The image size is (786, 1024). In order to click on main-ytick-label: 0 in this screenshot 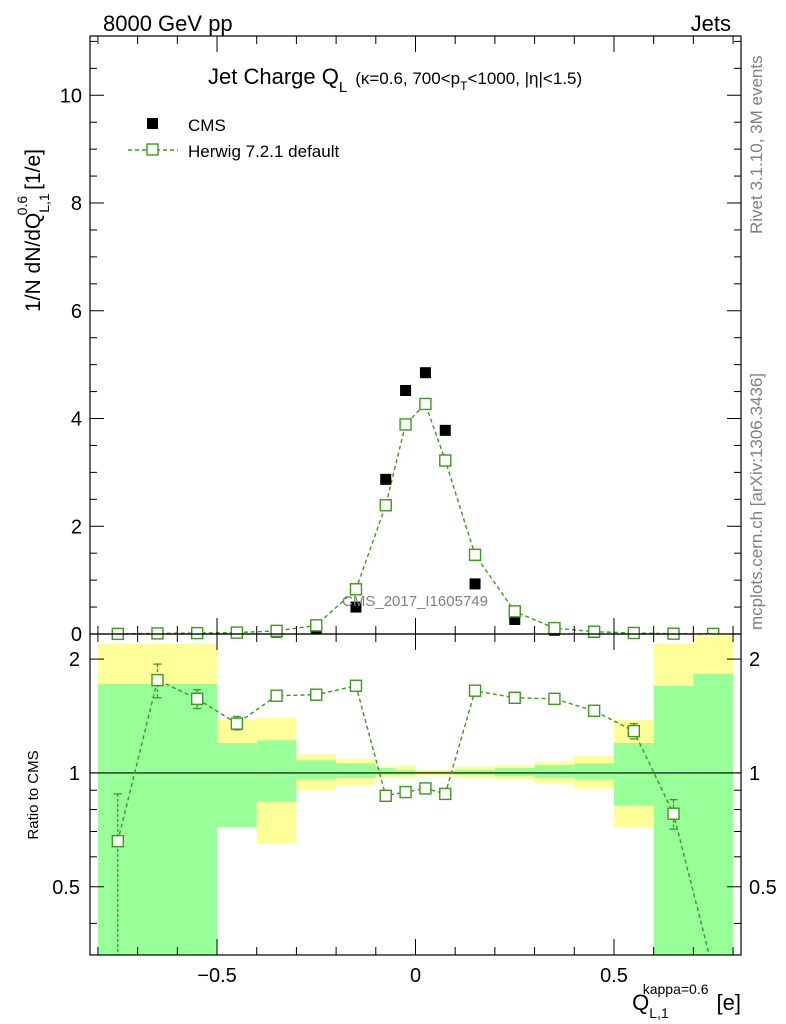, I will do `click(76, 635)`.